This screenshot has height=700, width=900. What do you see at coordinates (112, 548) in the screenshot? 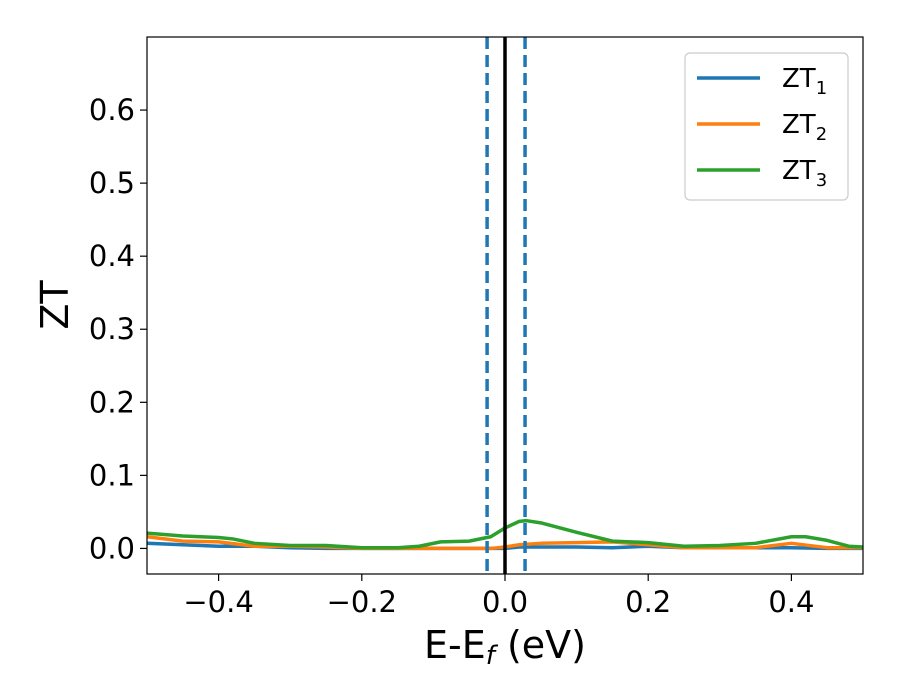
I see `y-tick-label: 0.0` at bounding box center [112, 548].